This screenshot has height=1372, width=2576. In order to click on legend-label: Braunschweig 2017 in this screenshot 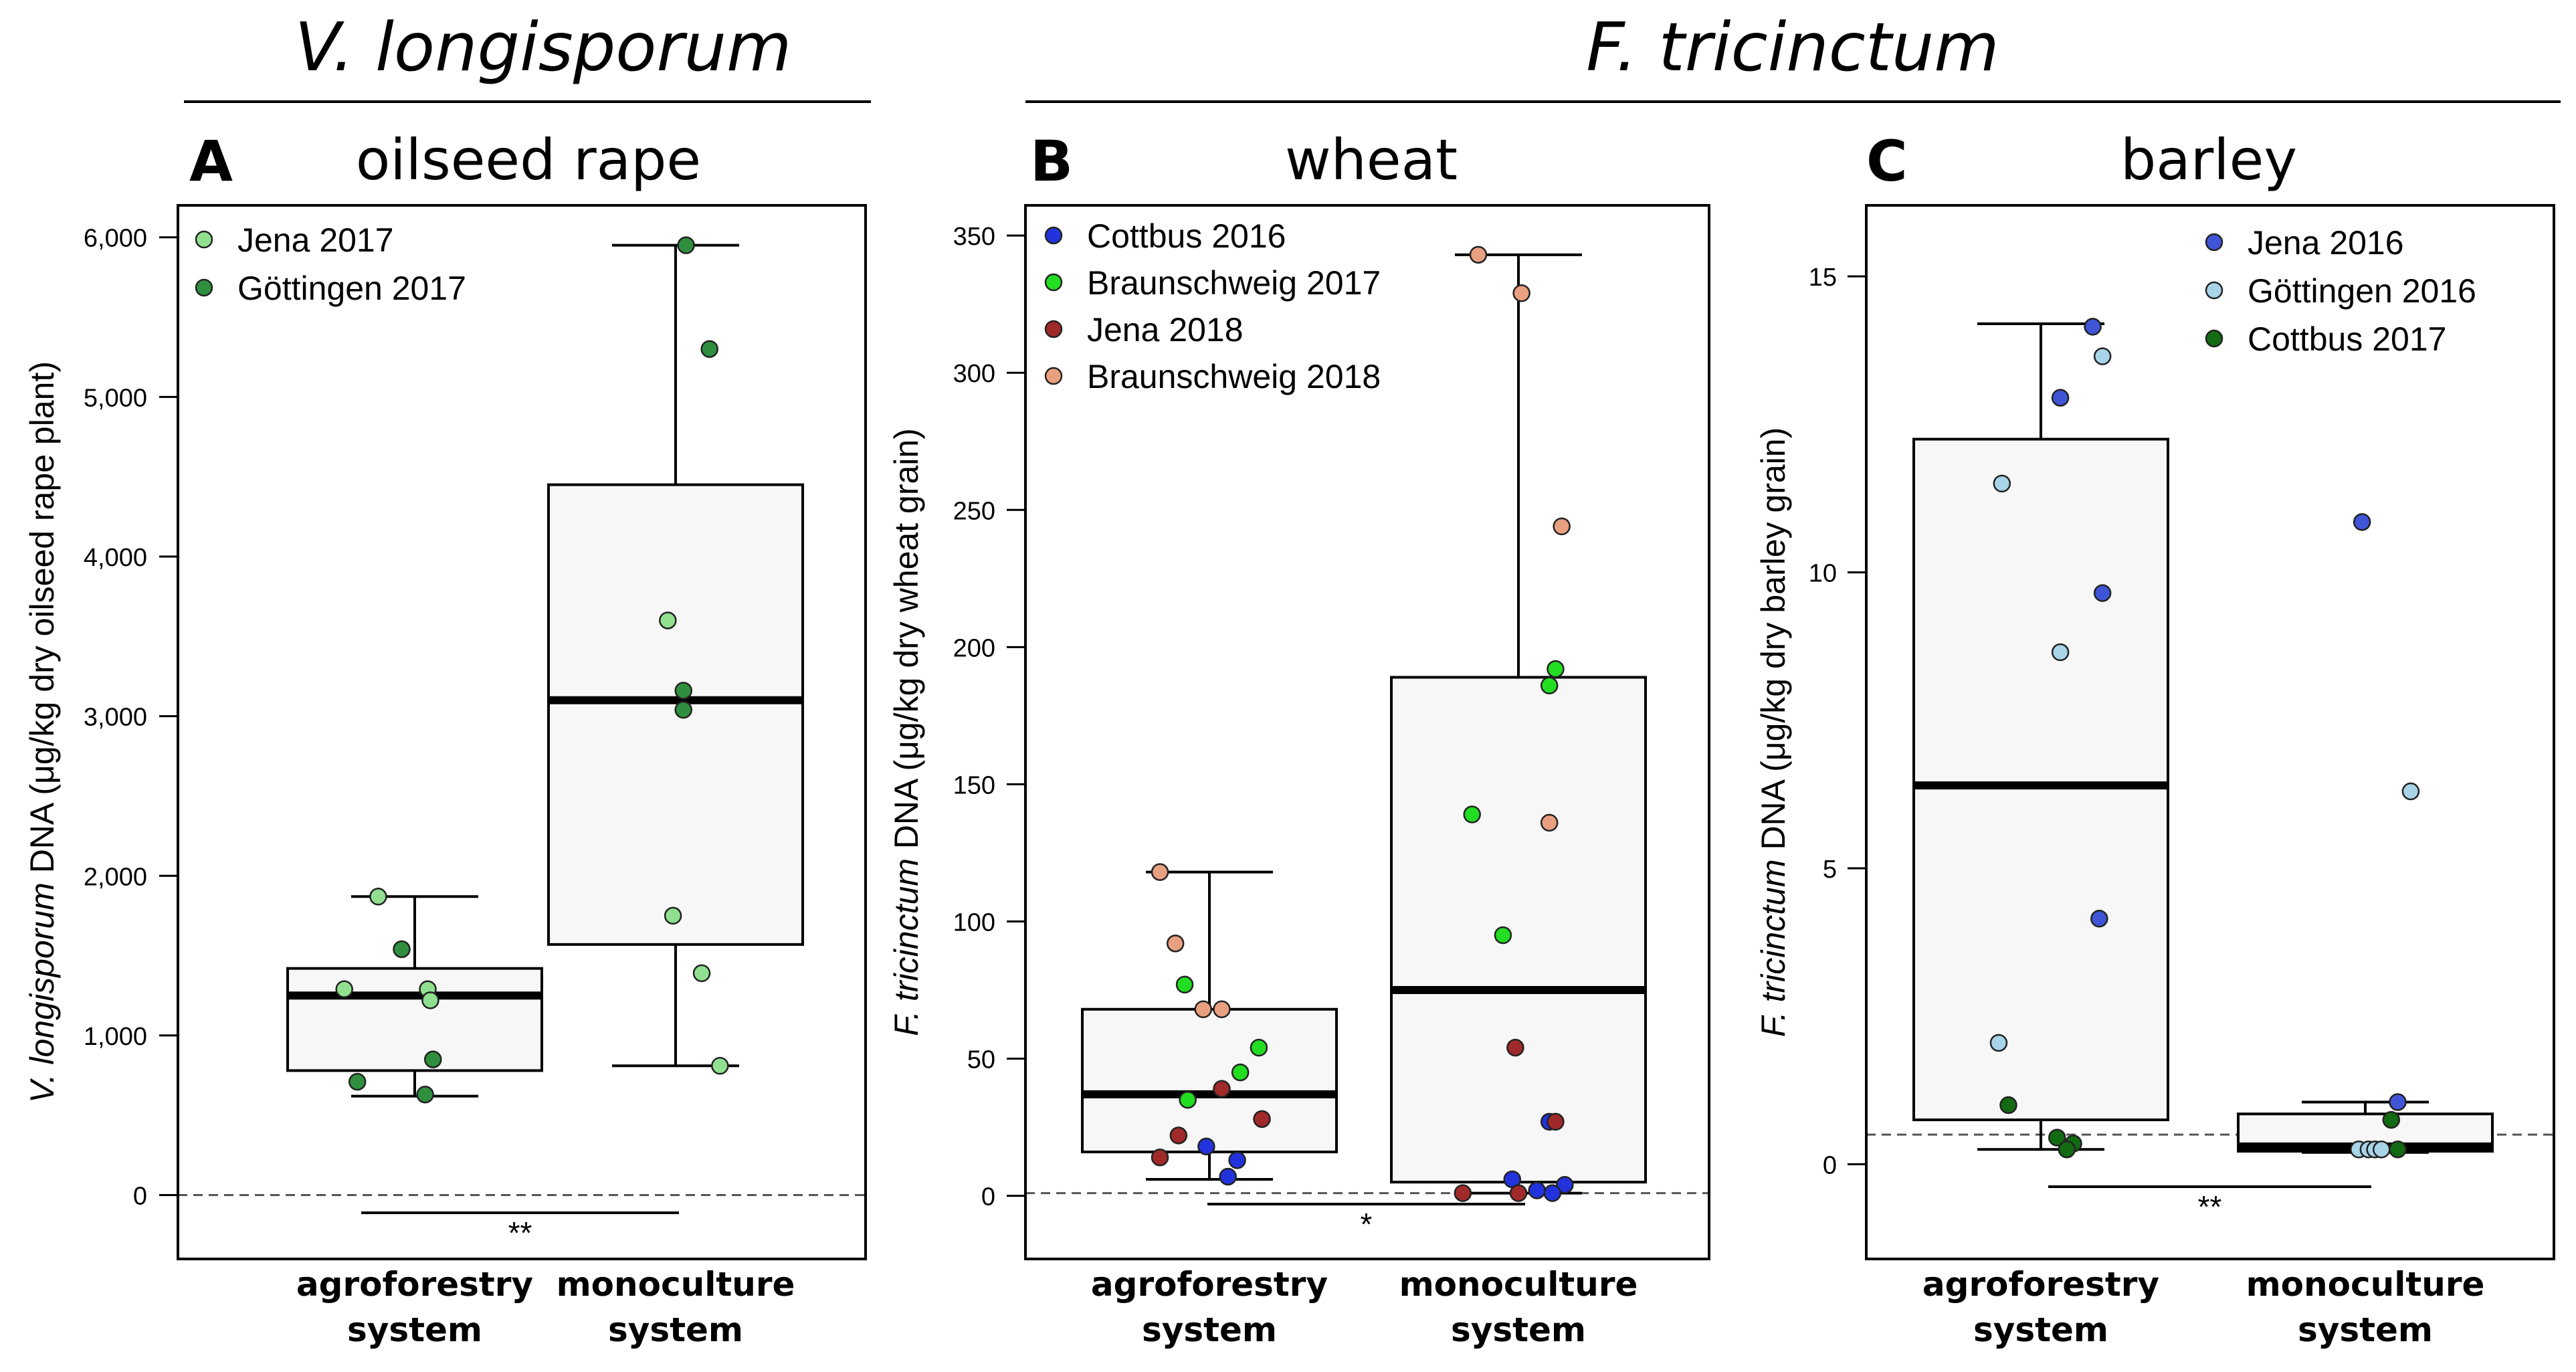, I will do `click(1234, 283)`.